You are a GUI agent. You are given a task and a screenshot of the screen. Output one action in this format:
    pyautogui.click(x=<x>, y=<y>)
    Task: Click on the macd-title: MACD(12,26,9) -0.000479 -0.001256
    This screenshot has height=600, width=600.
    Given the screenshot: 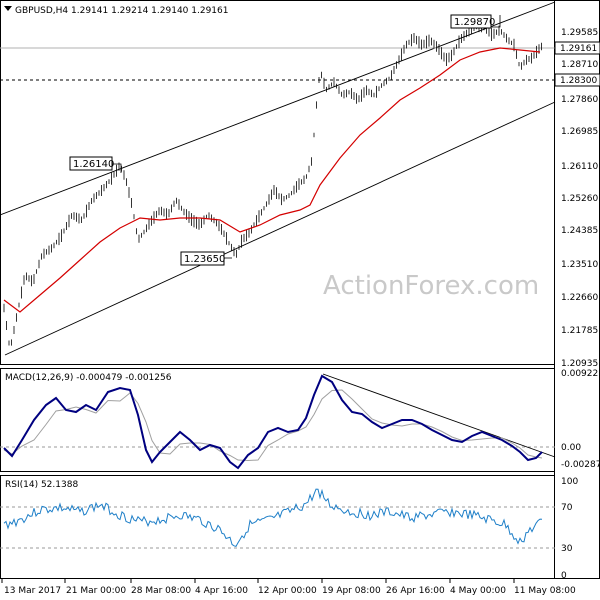 What is the action you would take?
    pyautogui.click(x=88, y=378)
    